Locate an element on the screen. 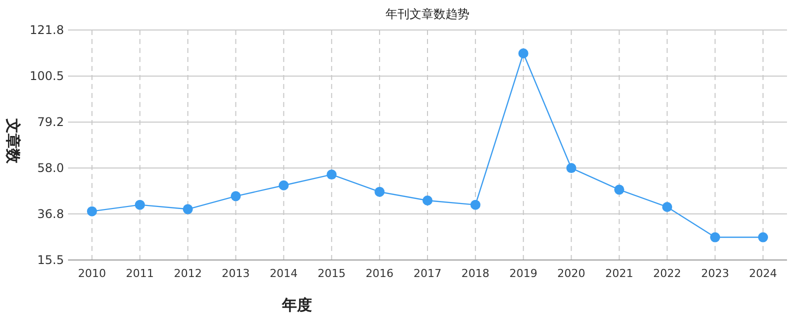 Image resolution: width=798 pixels, height=330 pixels. x-tick-label: 2021 is located at coordinates (619, 273).